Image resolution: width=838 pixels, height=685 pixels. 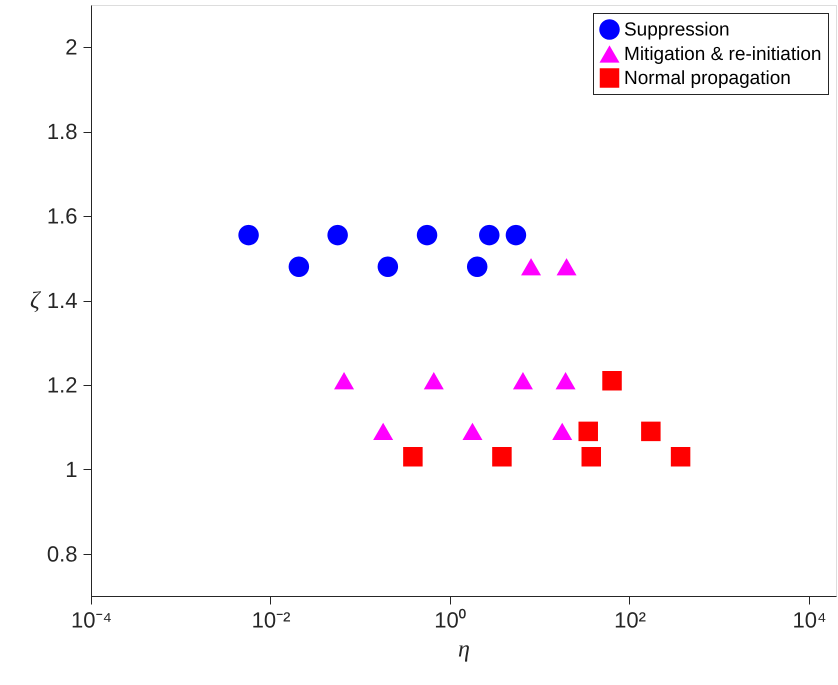 What do you see at coordinates (71, 47) in the screenshot?
I see `y-tick-label: 2` at bounding box center [71, 47].